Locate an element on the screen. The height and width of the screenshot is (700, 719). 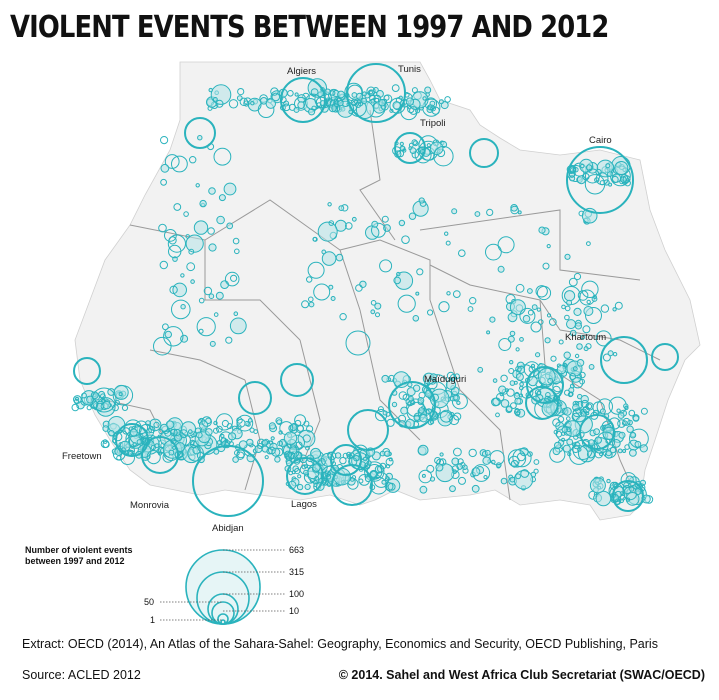
city-label-maiduguri: Maïduguri is located at coordinates (445, 379).